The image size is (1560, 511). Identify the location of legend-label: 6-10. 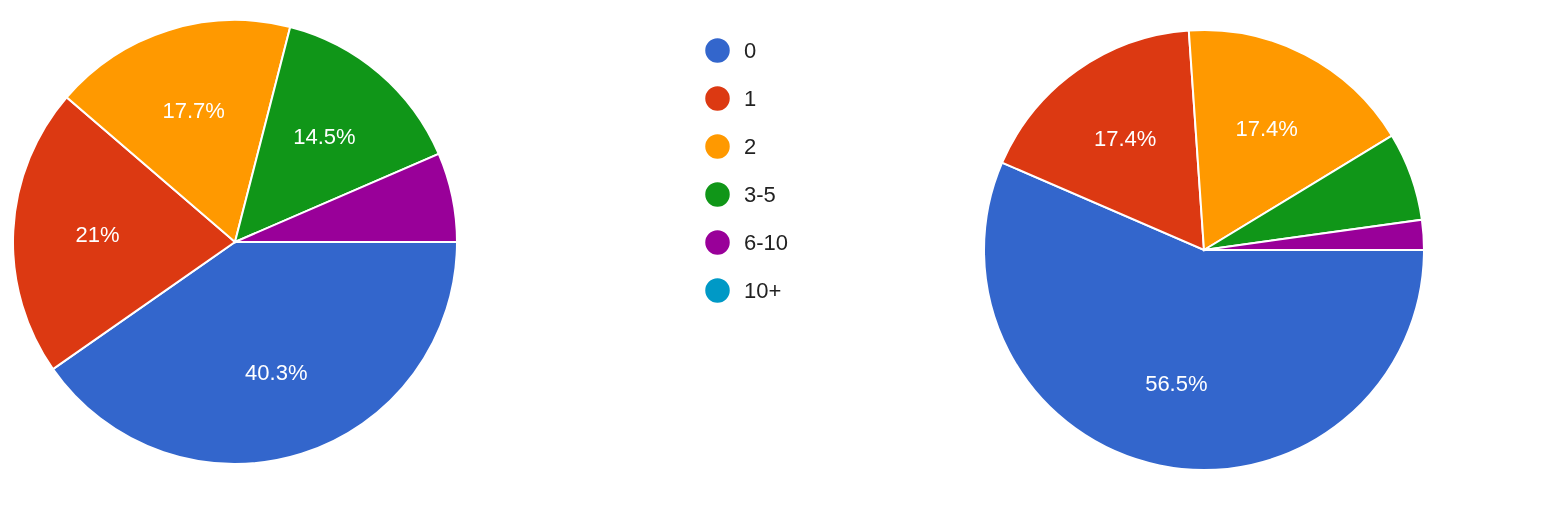
(766, 242).